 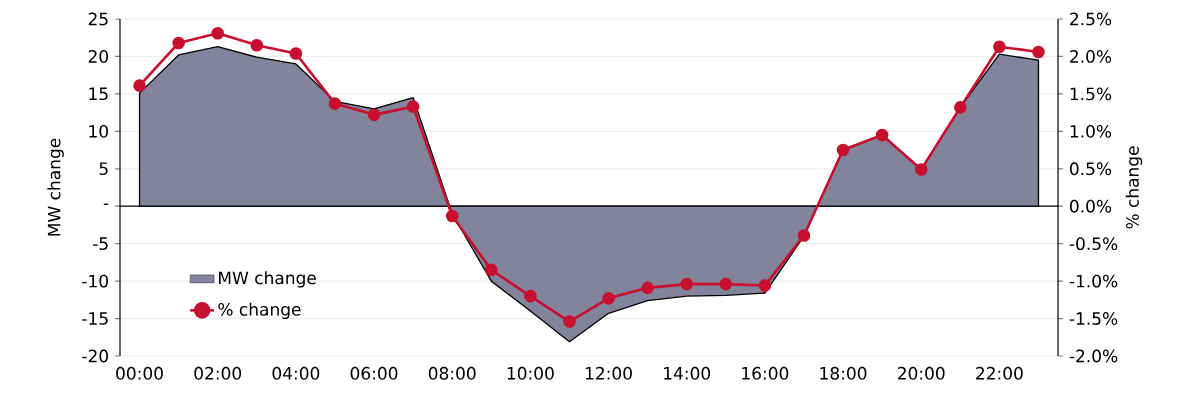 I want to click on y2-tick-label: 2.0%, so click(x=1091, y=56).